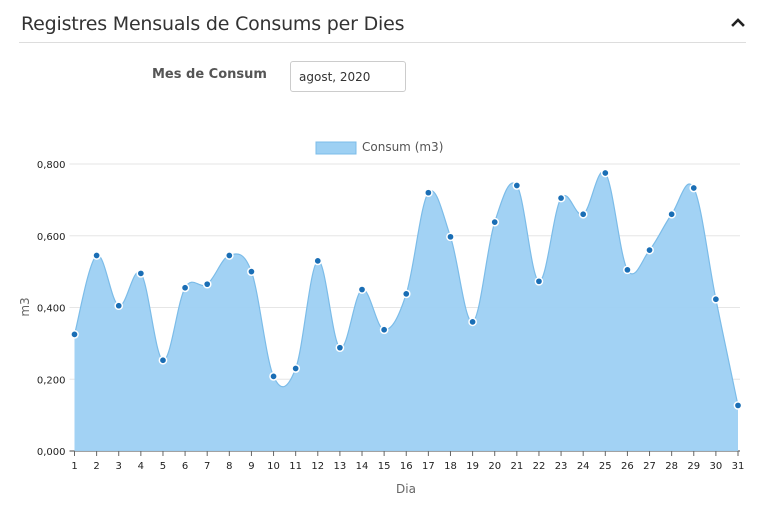 The height and width of the screenshot is (513, 770). Describe the element at coordinates (251, 466) in the screenshot. I see `x-tick-label: 9` at that location.